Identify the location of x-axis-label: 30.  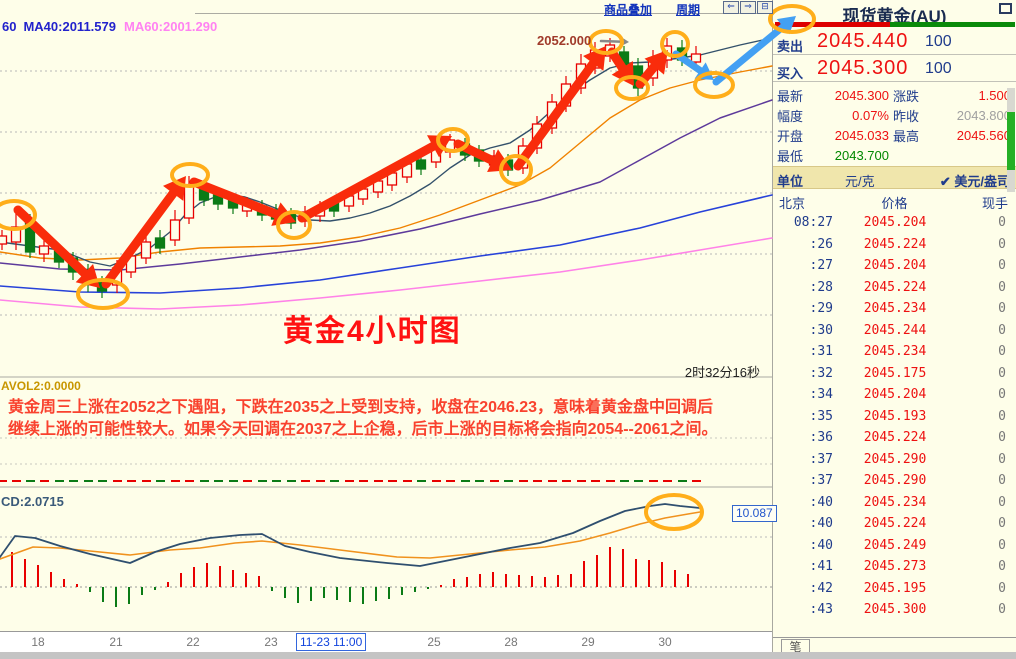
(665, 642).